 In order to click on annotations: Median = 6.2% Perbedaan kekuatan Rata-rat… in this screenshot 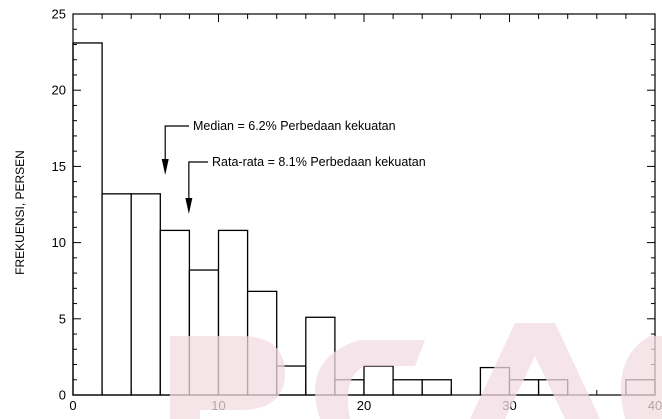, I will do `click(293, 166)`.